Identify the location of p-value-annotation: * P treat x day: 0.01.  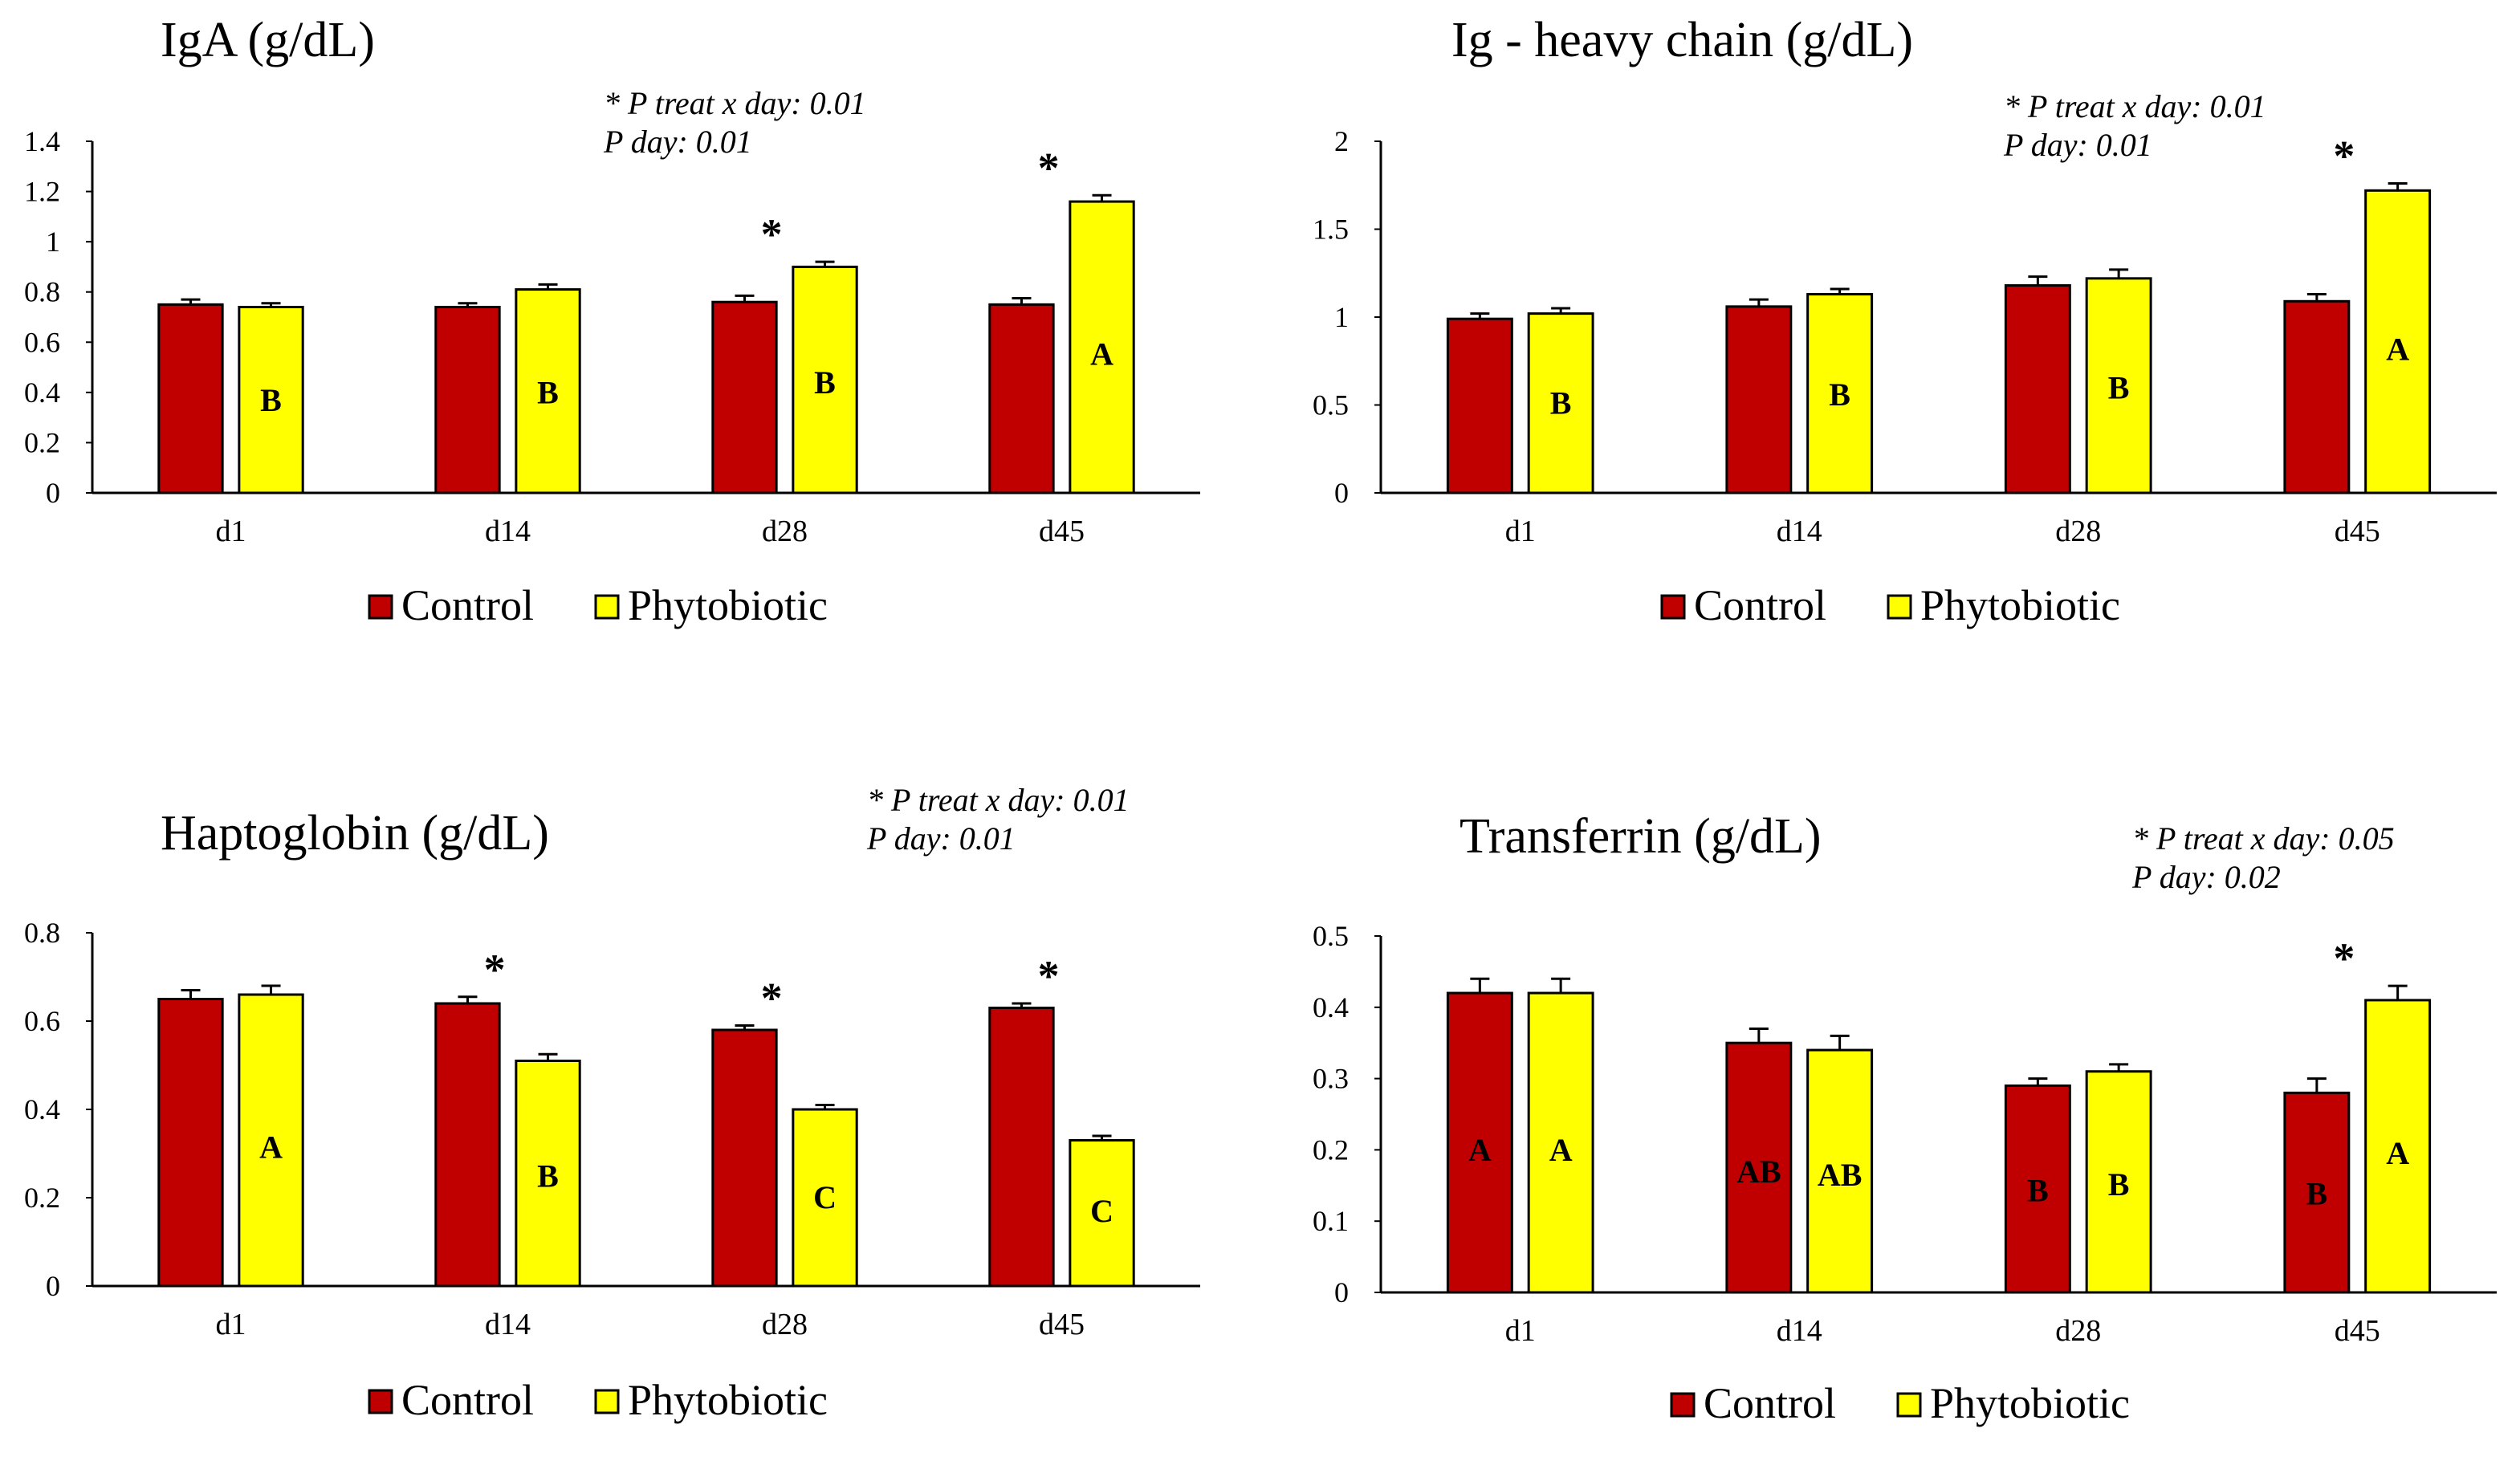
(998, 800).